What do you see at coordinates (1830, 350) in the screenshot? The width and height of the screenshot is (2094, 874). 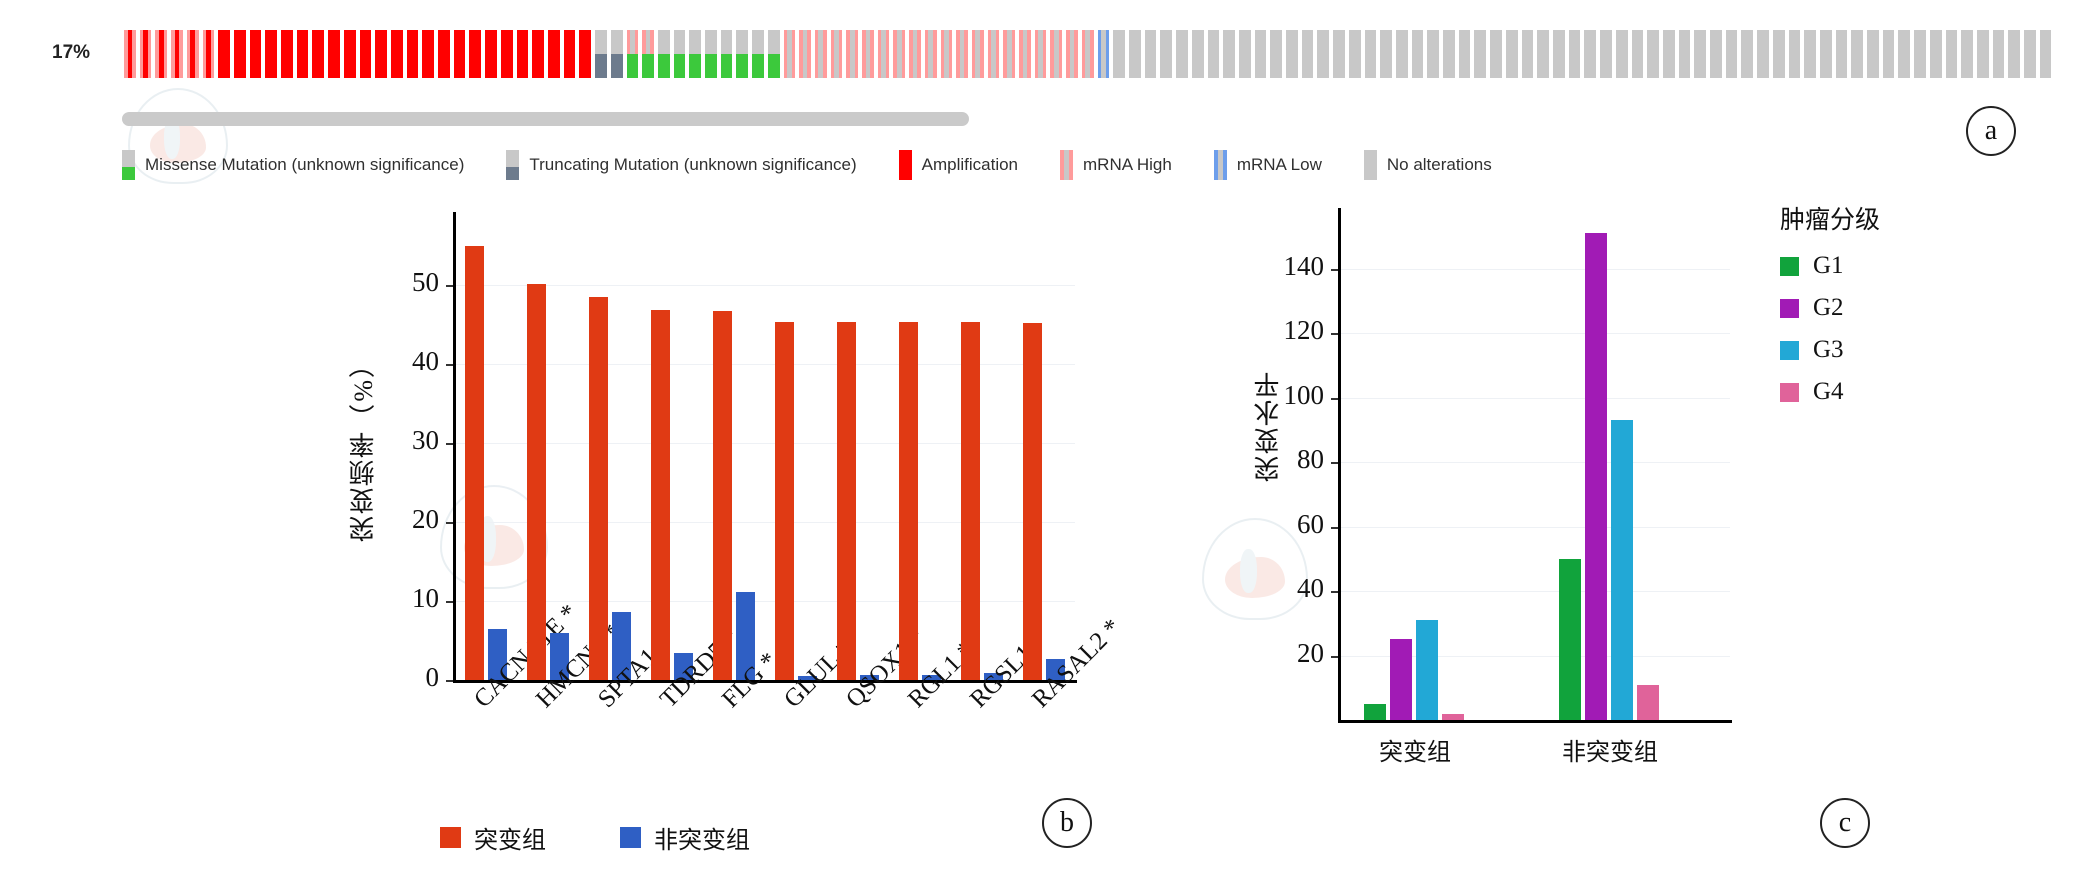 I see `legend-item-G3: G3` at bounding box center [1830, 350].